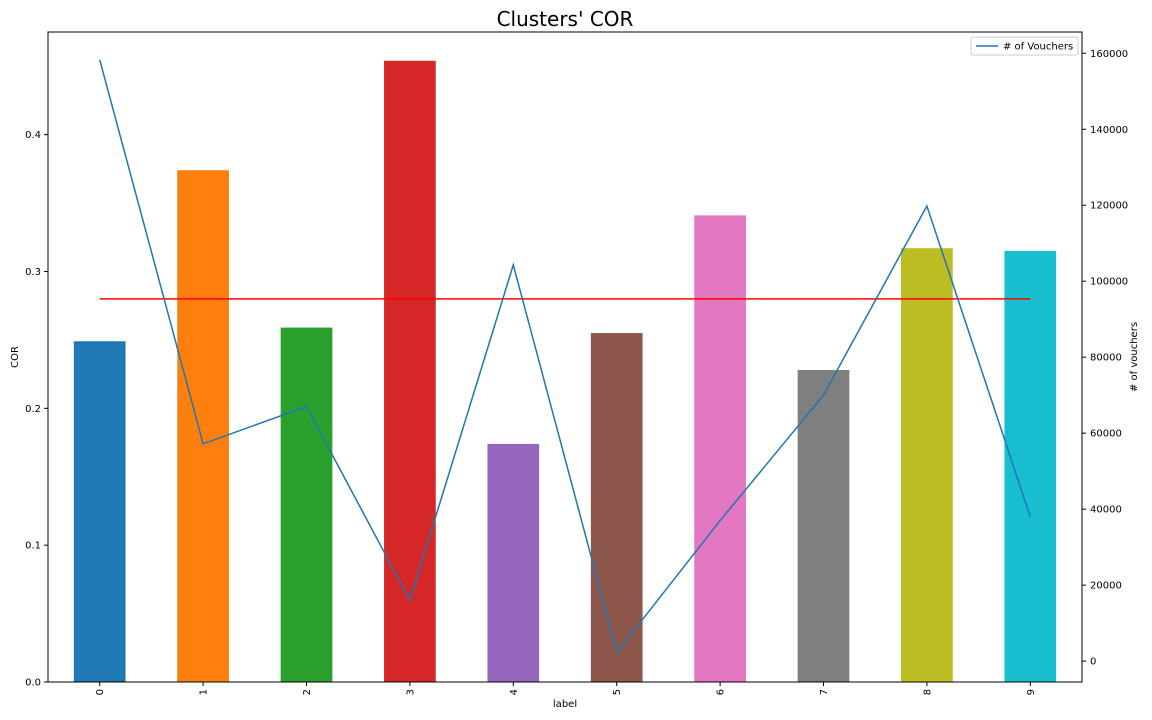 Image resolution: width=1152 pixels, height=720 pixels. What do you see at coordinates (1109, 206) in the screenshot?
I see `y2-tick-label: 120000` at bounding box center [1109, 206].